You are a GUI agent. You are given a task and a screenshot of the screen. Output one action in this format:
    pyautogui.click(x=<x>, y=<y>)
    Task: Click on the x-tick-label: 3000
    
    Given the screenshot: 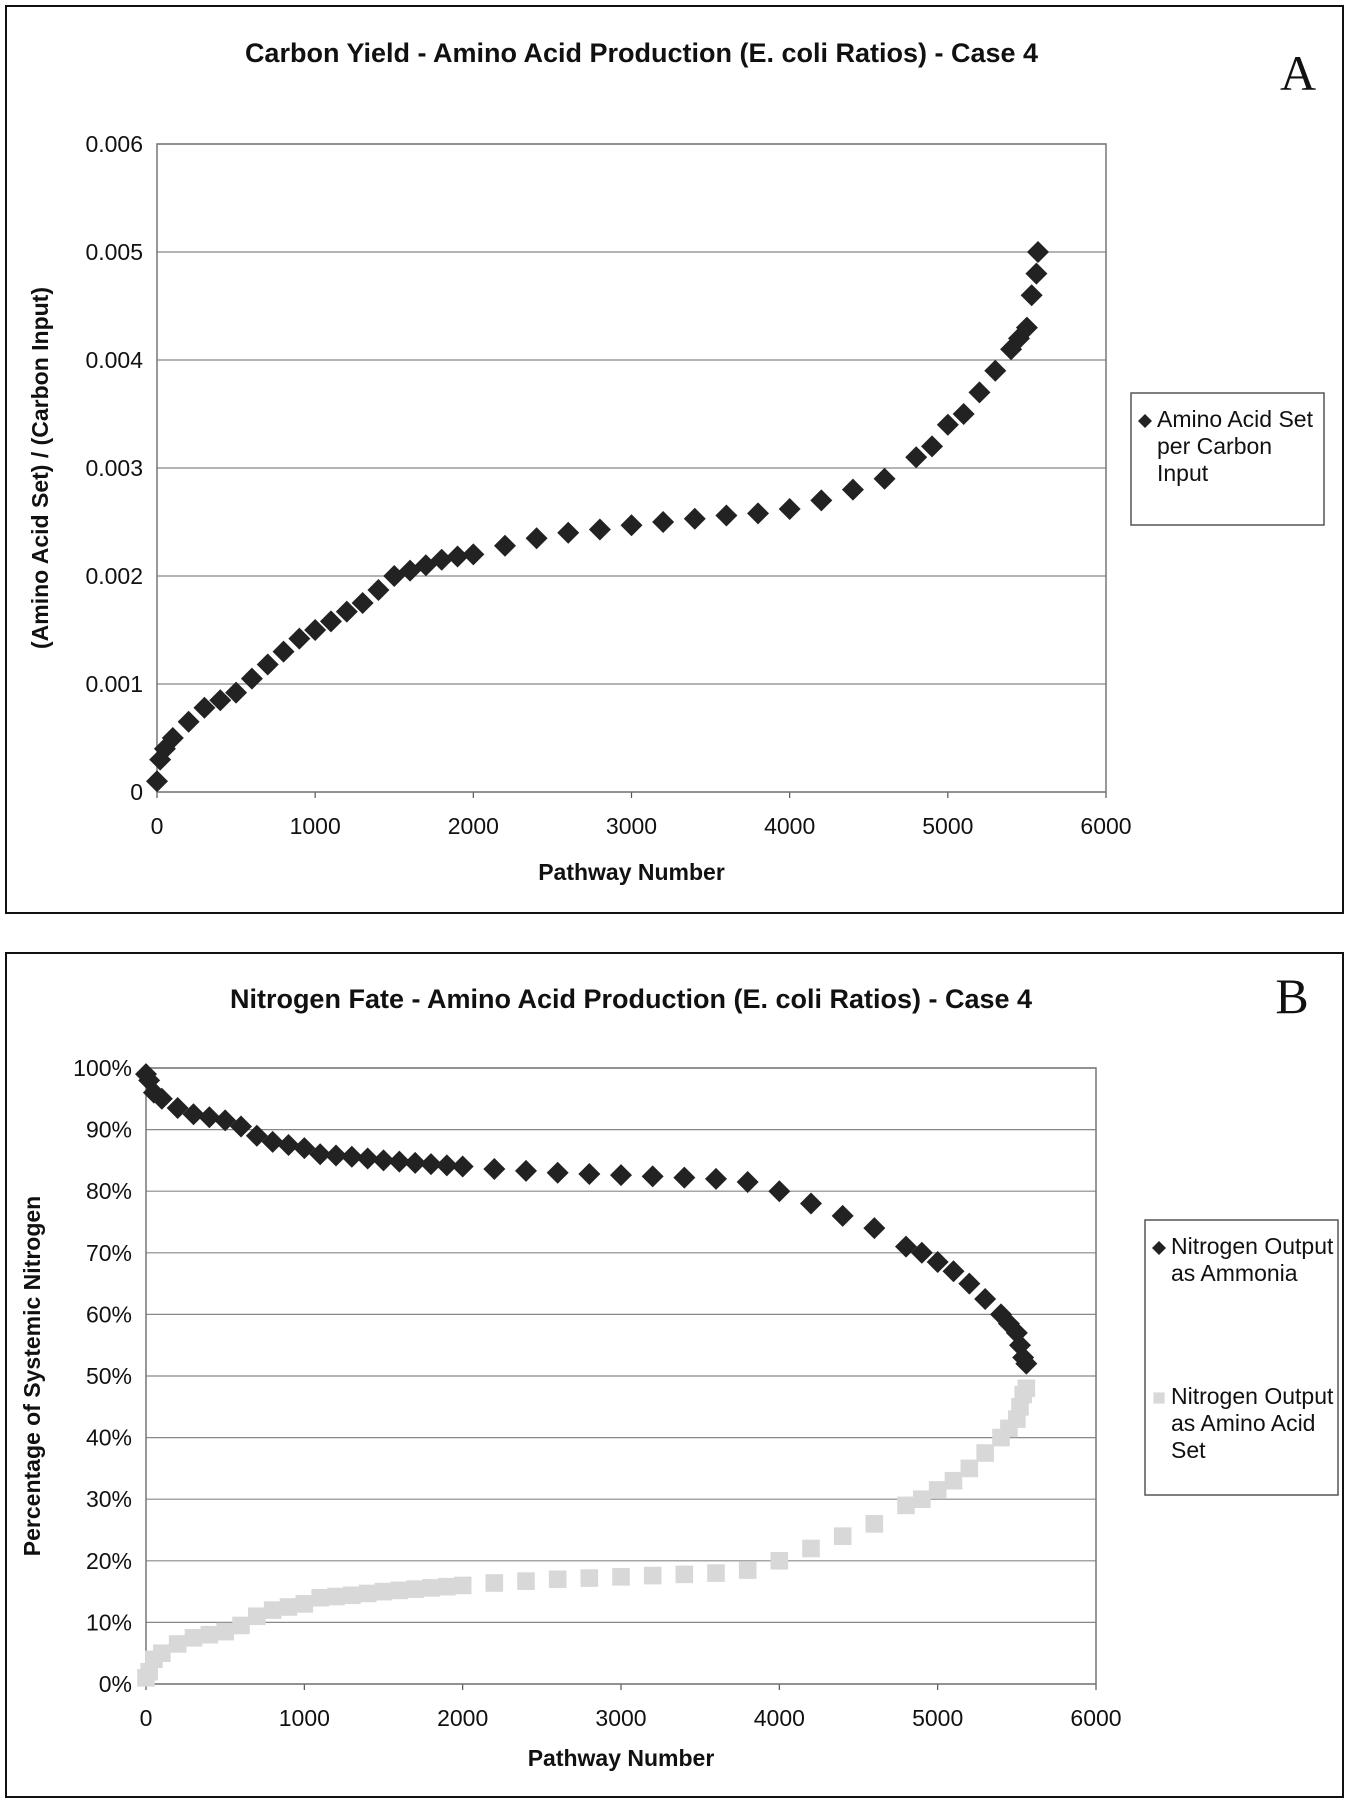 What is the action you would take?
    pyautogui.click(x=620, y=1718)
    